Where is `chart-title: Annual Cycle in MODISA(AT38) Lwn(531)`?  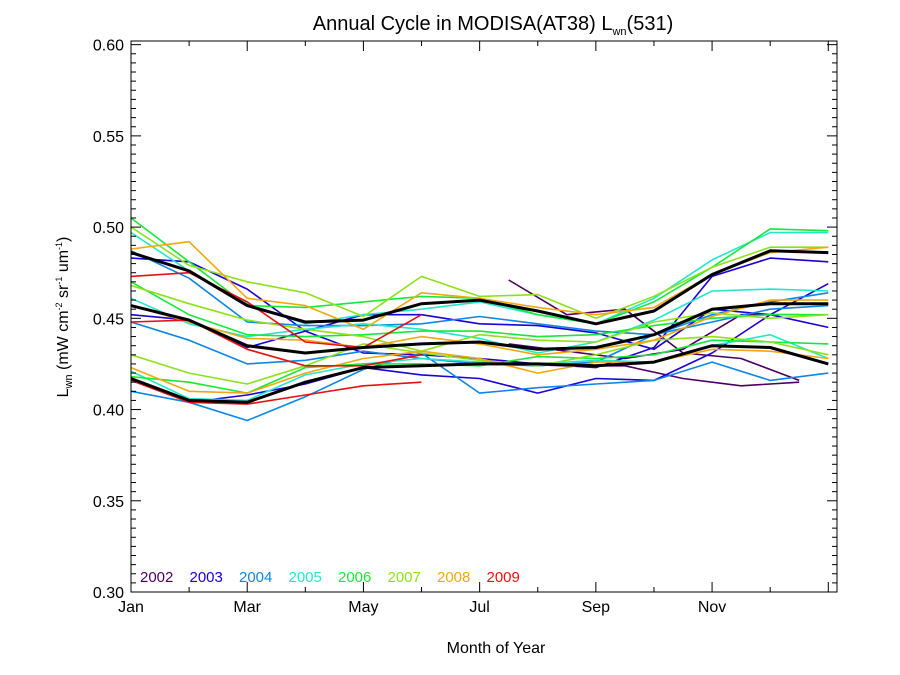 chart-title: Annual Cycle in MODISA(AT38) Lwn(531) is located at coordinates (493, 25).